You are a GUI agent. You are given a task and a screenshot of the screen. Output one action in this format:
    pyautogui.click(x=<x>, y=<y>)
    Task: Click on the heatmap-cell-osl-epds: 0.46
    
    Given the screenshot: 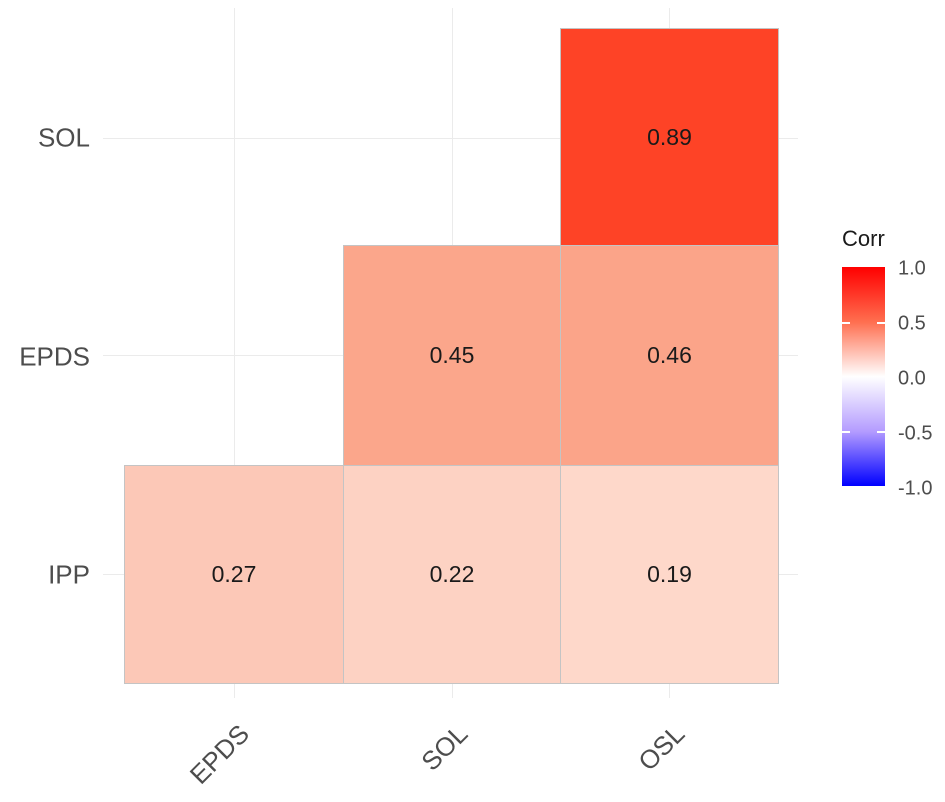 What is the action you would take?
    pyautogui.click(x=669, y=355)
    